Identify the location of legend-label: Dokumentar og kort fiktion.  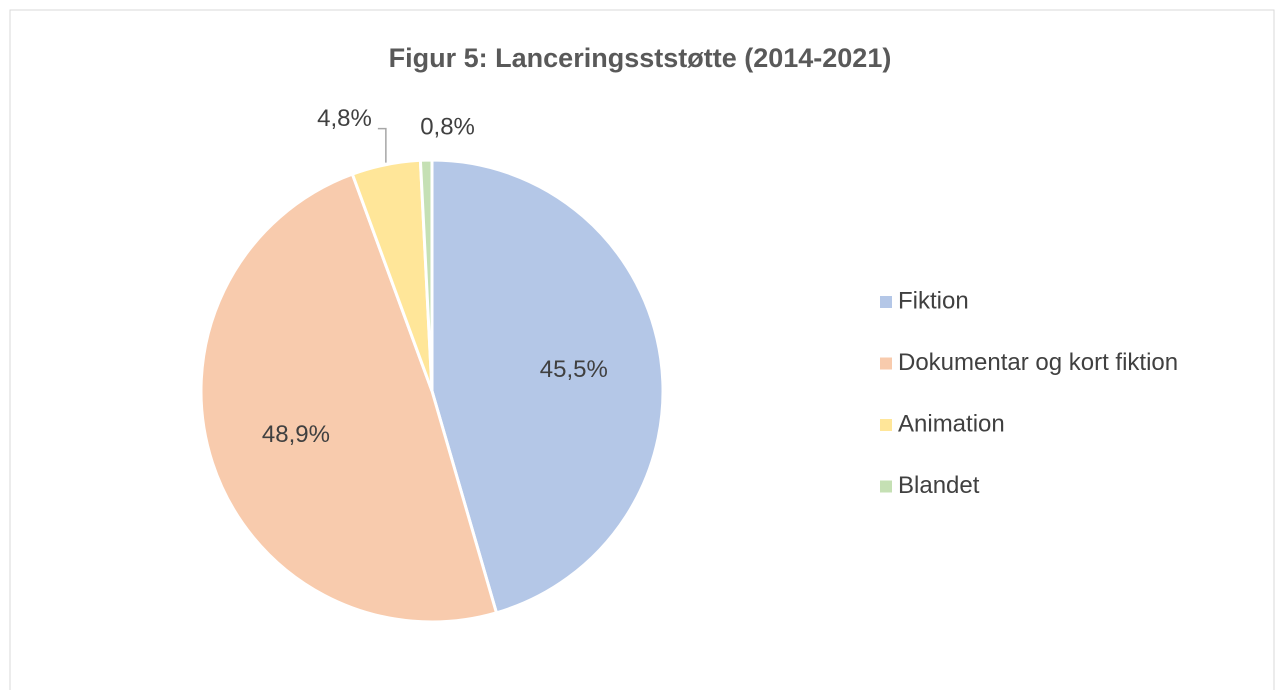
(1038, 362).